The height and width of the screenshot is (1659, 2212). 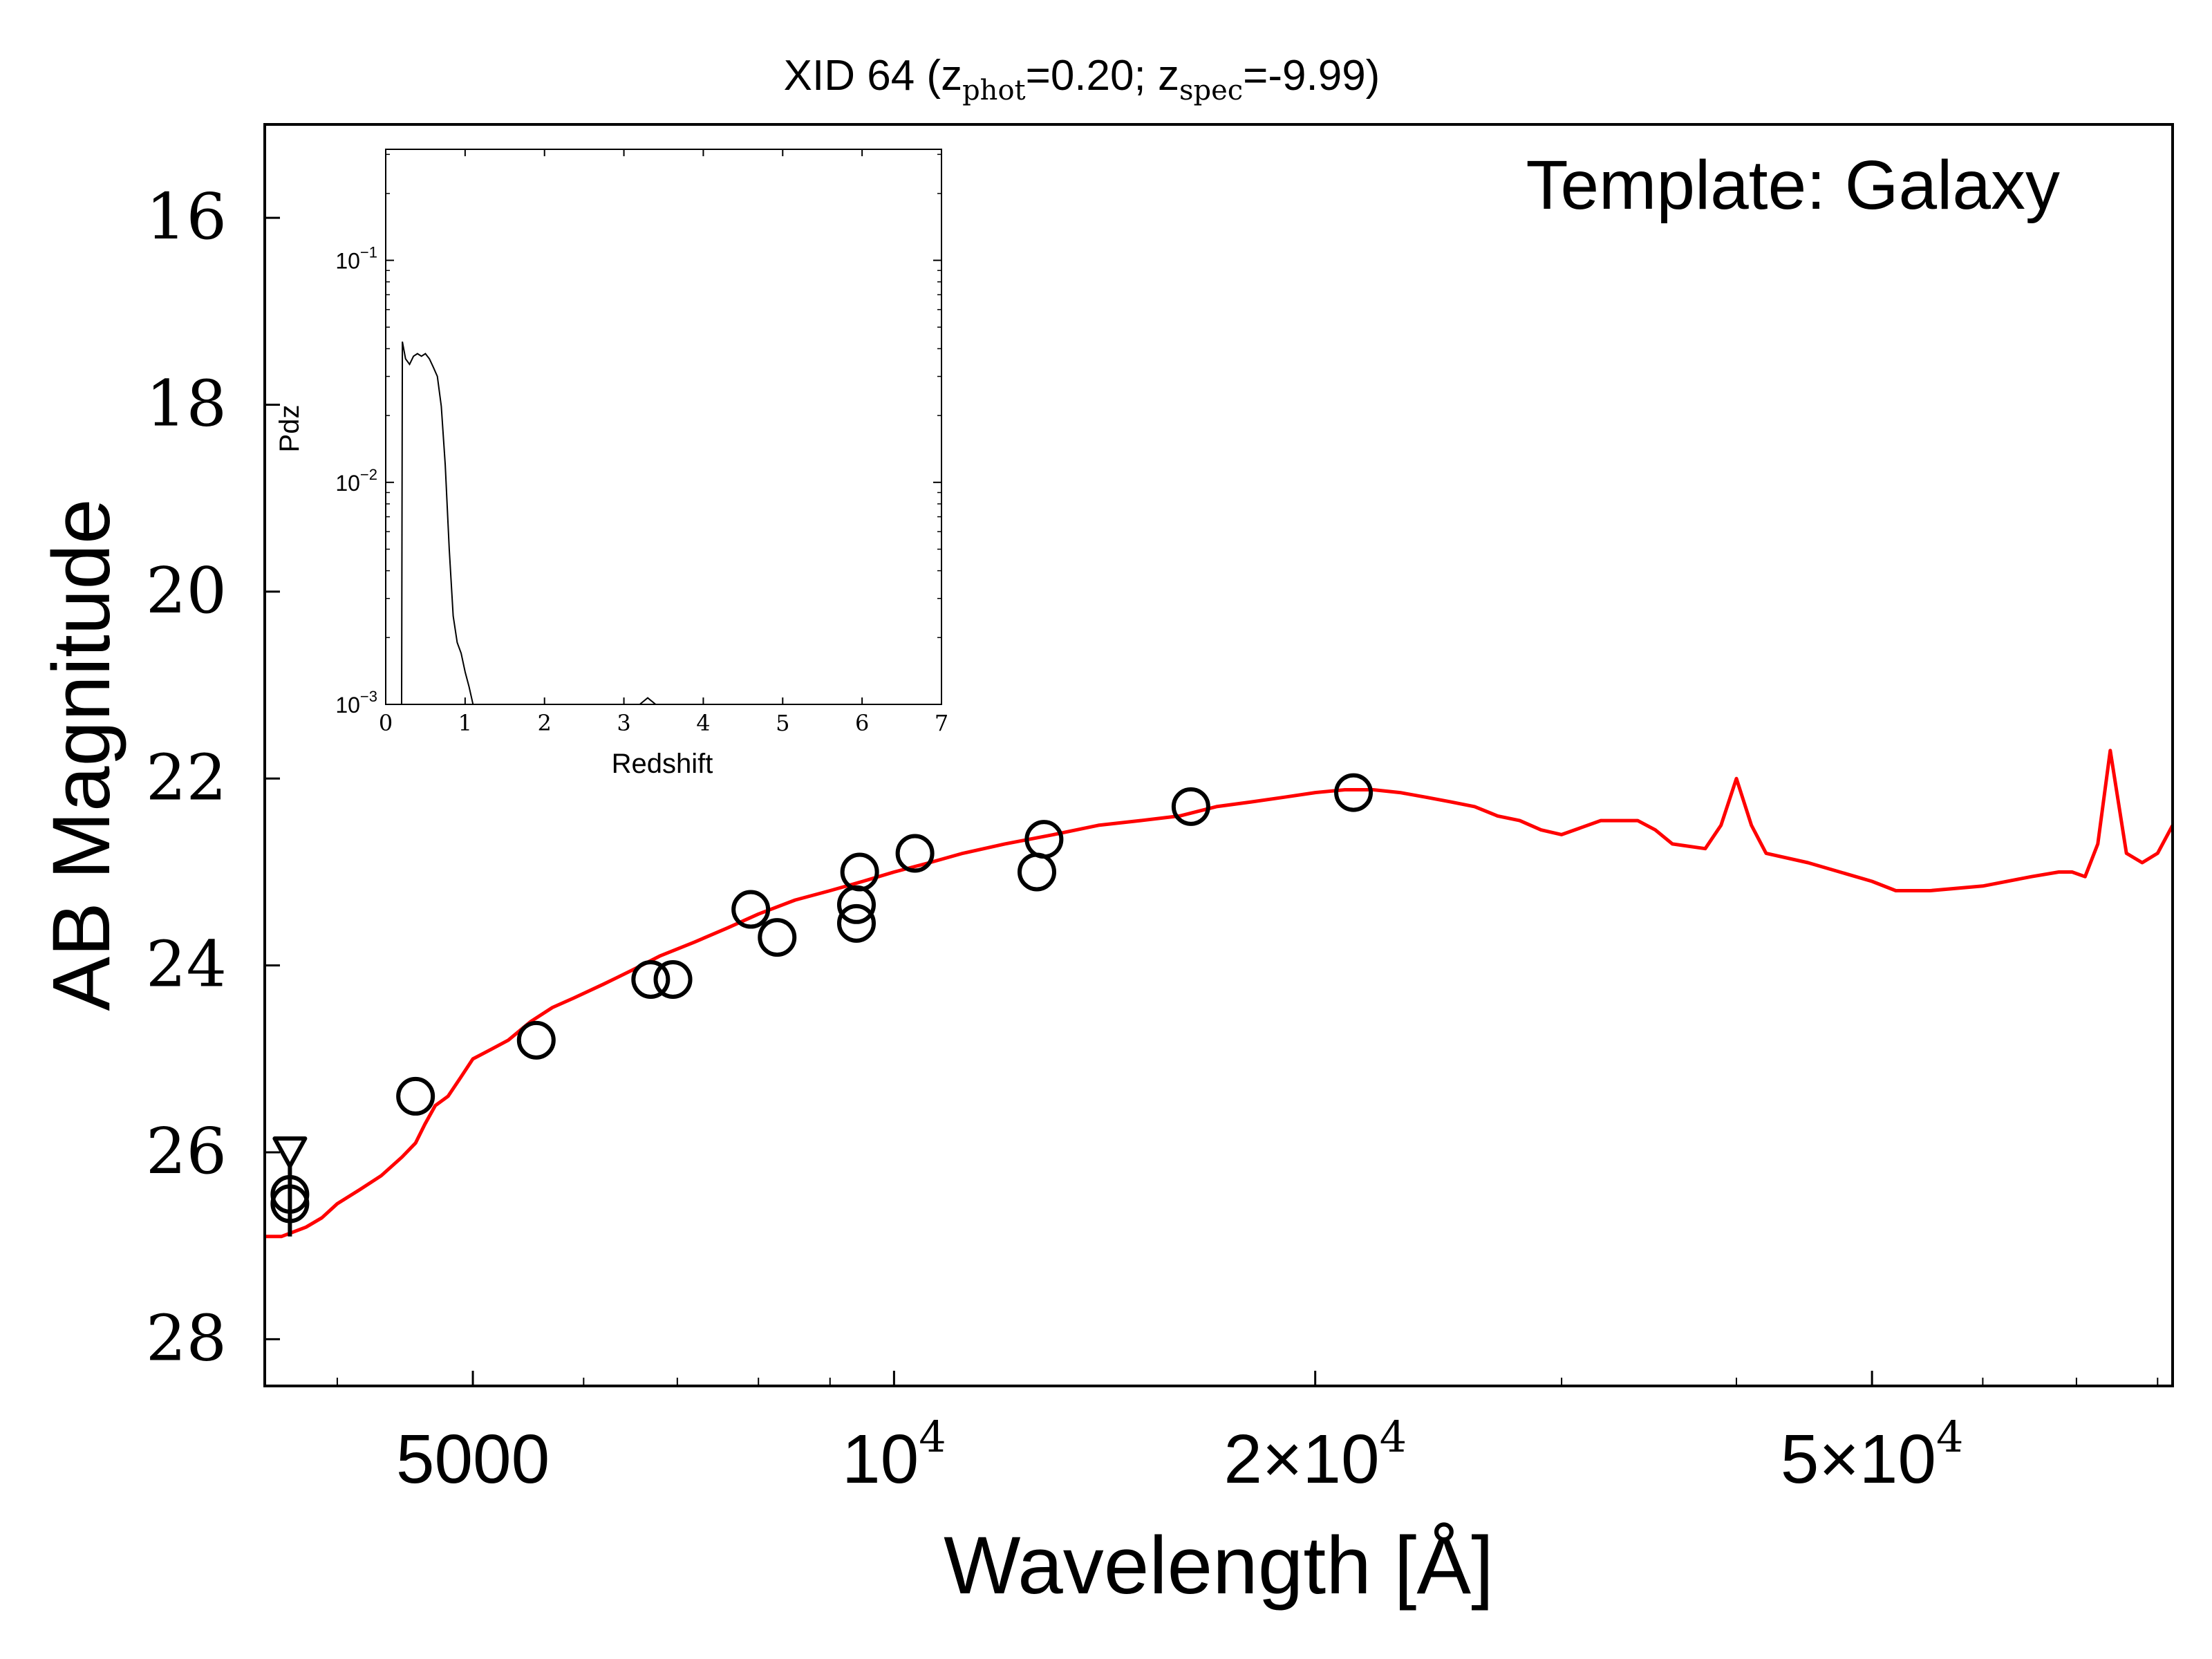 I want to click on inset-y-tick-label: 10⁻¹, so click(x=356, y=259).